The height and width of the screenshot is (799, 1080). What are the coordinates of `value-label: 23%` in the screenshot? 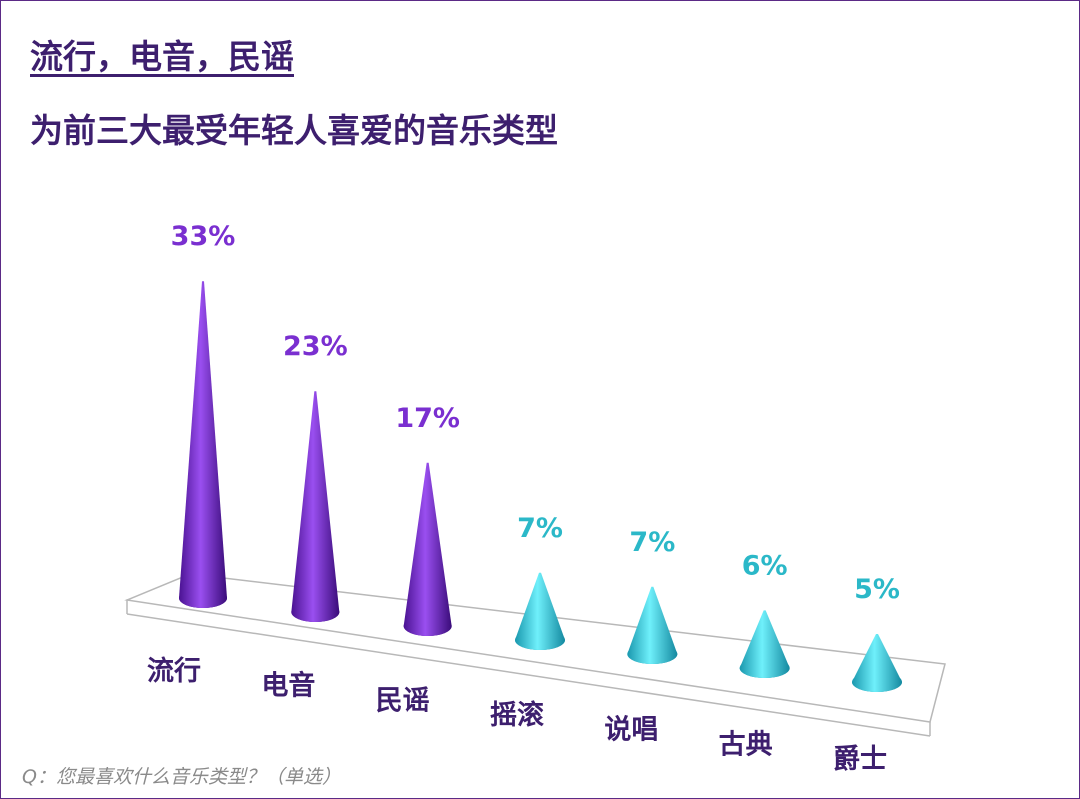 It's located at (315, 346).